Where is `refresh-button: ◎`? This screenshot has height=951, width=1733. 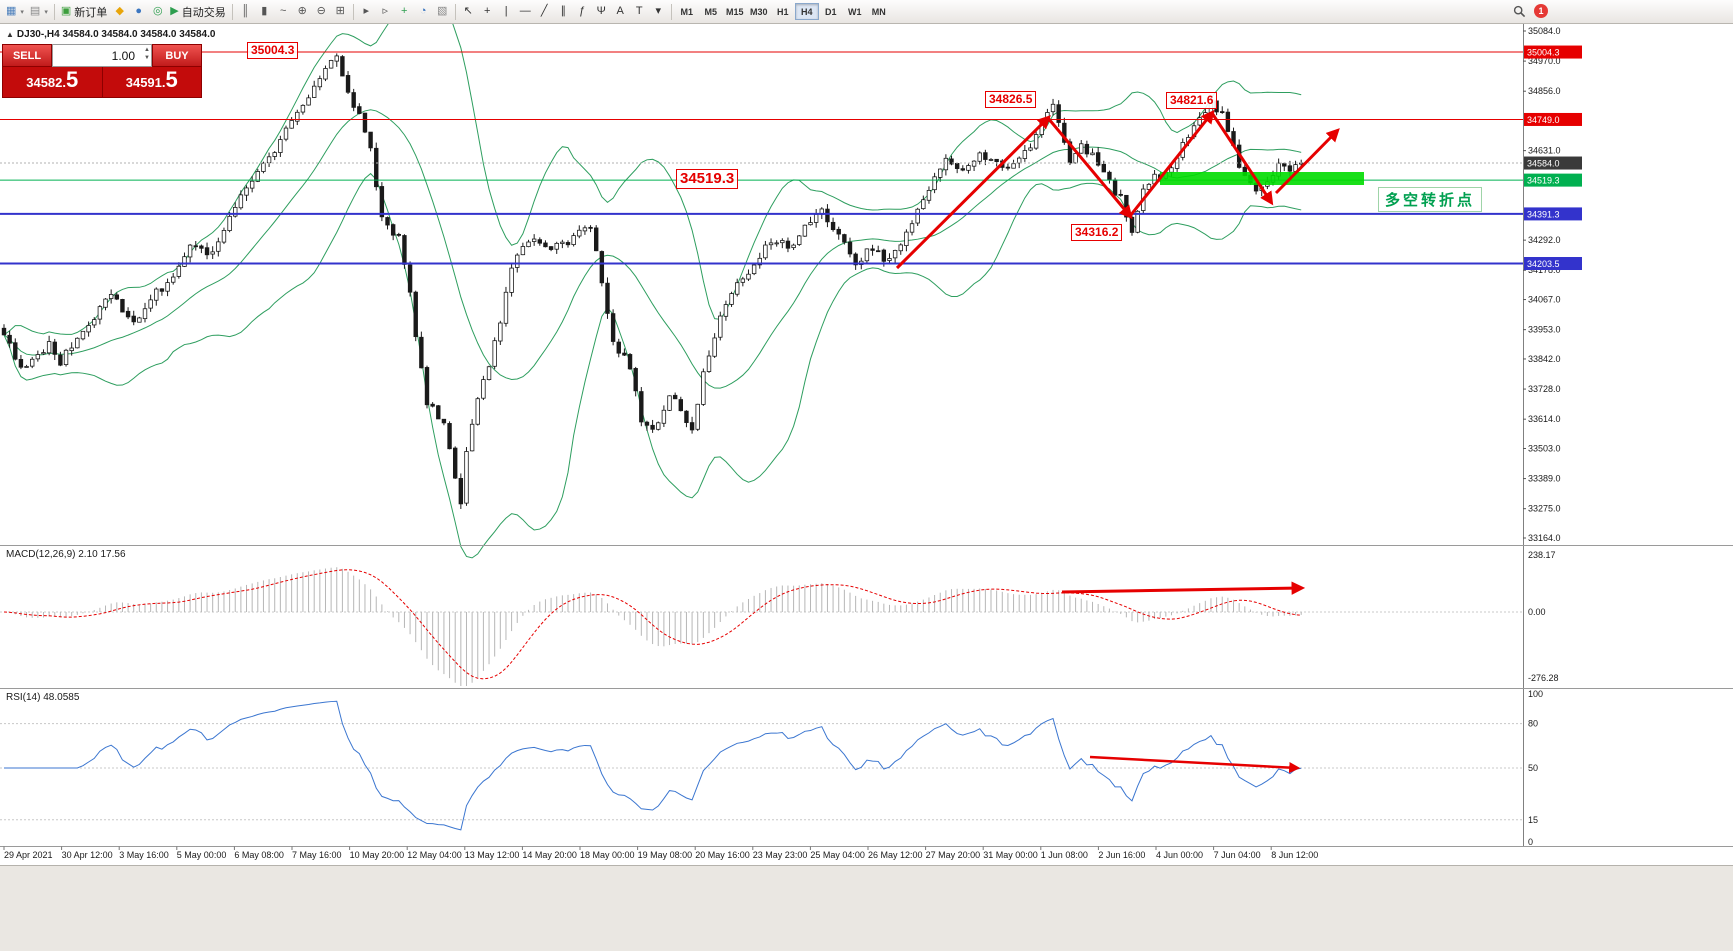 refresh-button: ◎ is located at coordinates (157, 12).